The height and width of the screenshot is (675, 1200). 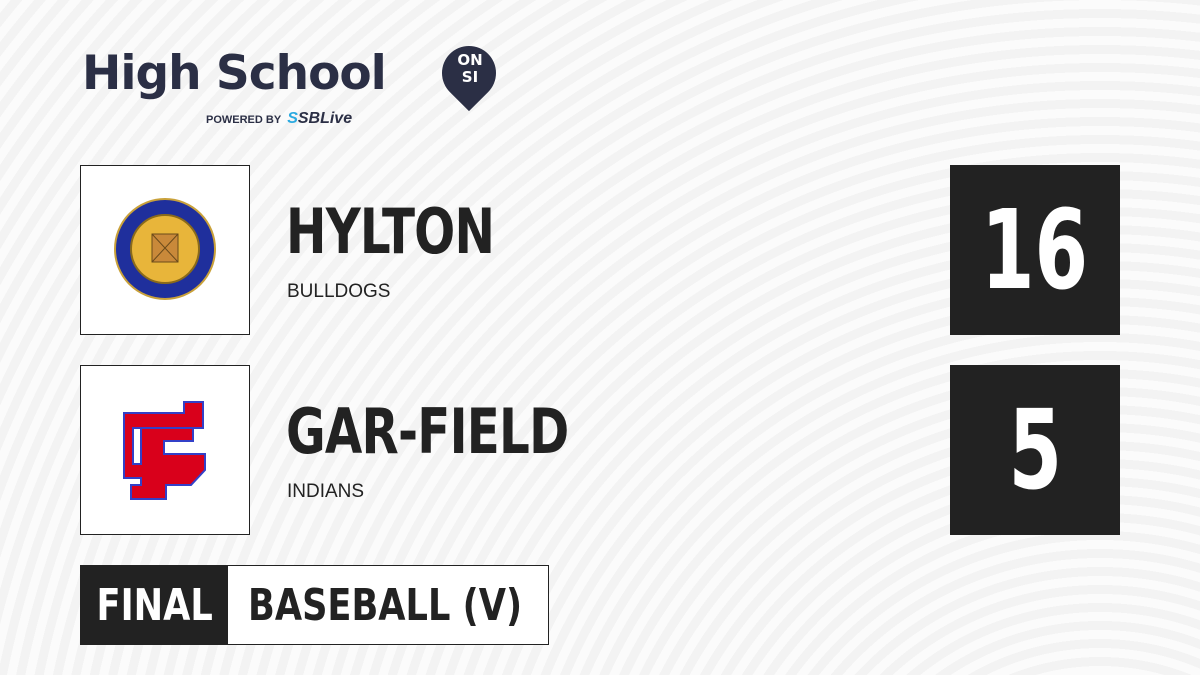 I want to click on away-team-name: GAR-FIELD, so click(x=427, y=431).